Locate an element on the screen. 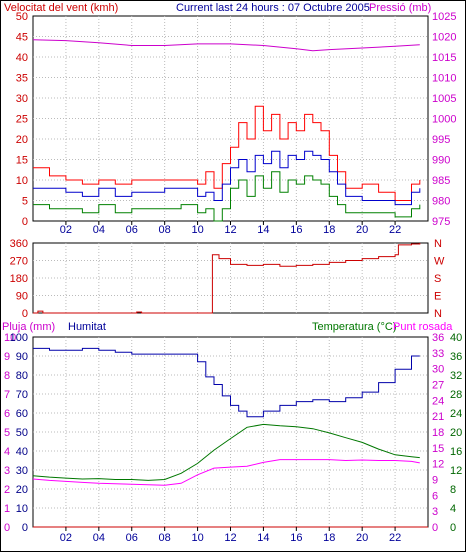 This screenshot has height=552, width=466. rain-axis-tick-label: 3 is located at coordinates (7, 471).